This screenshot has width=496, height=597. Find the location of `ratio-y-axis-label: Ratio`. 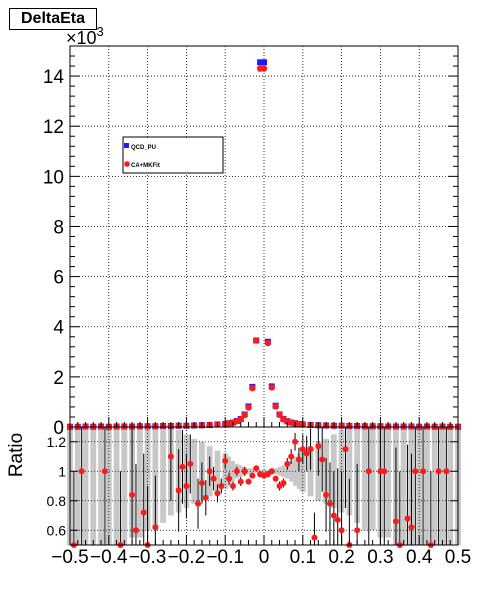

ratio-y-axis-label: Ratio is located at coordinates (16, 455).